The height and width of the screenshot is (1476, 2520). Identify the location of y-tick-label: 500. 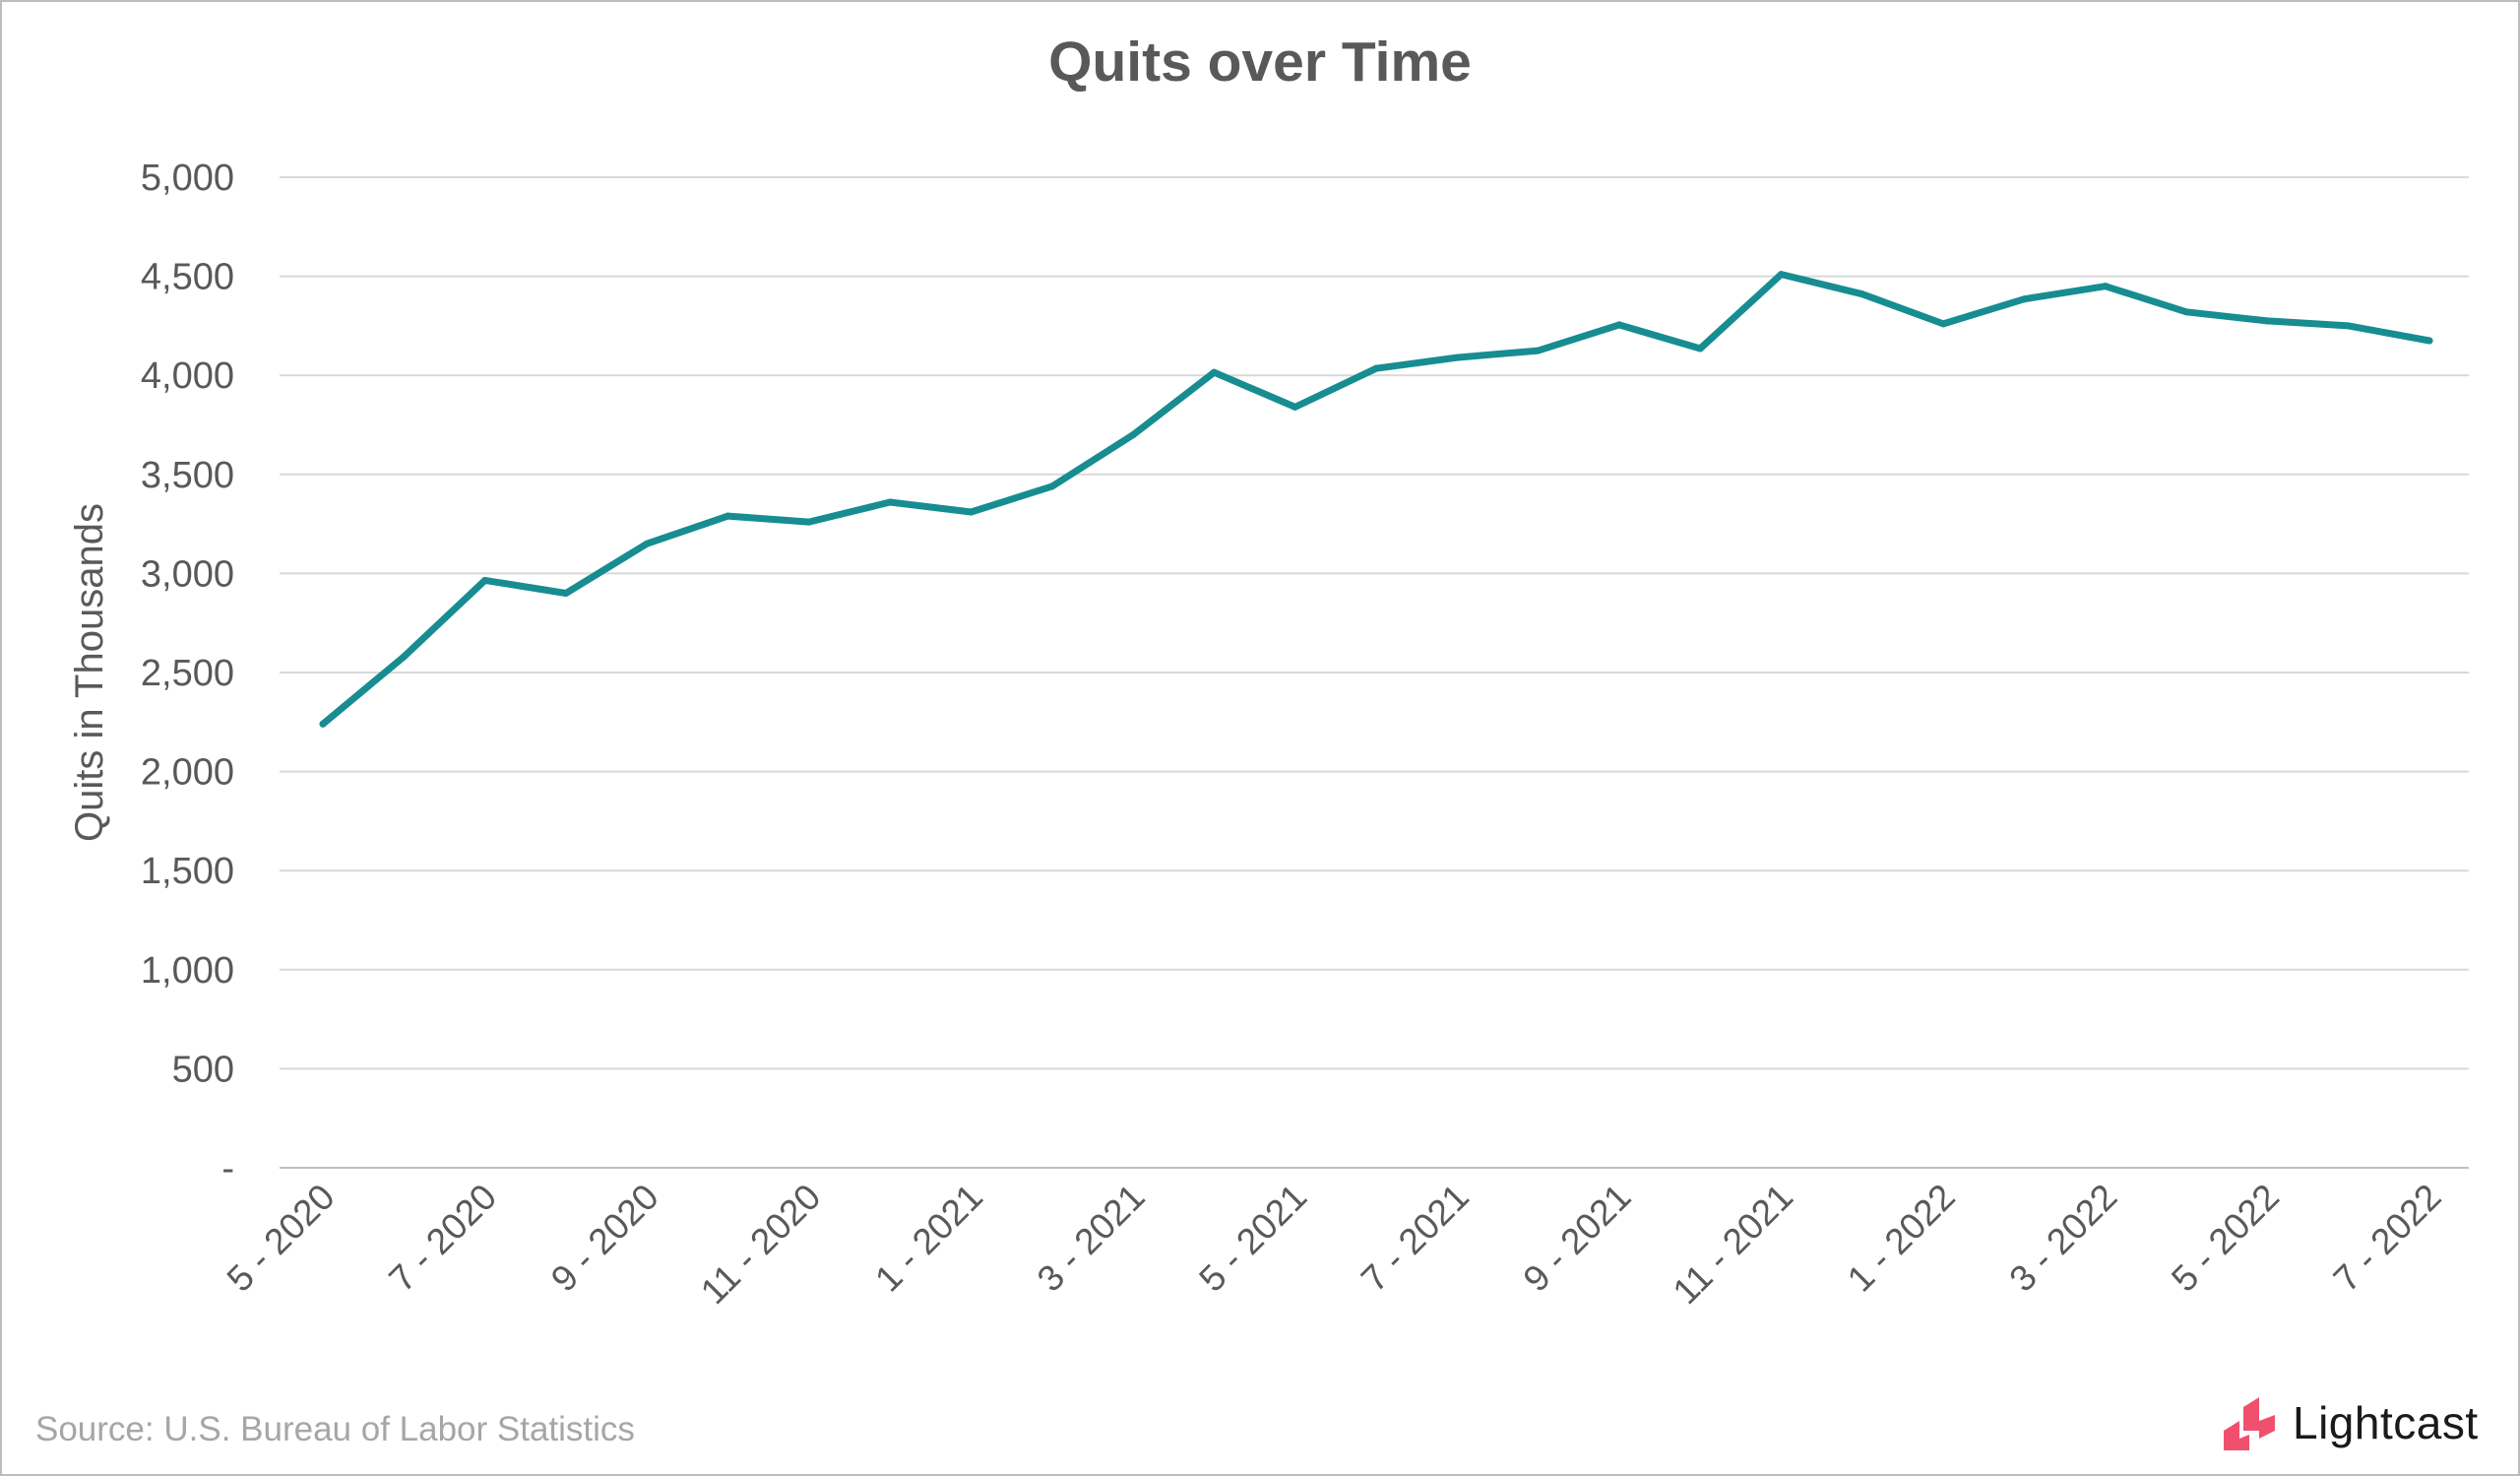
(203, 1069).